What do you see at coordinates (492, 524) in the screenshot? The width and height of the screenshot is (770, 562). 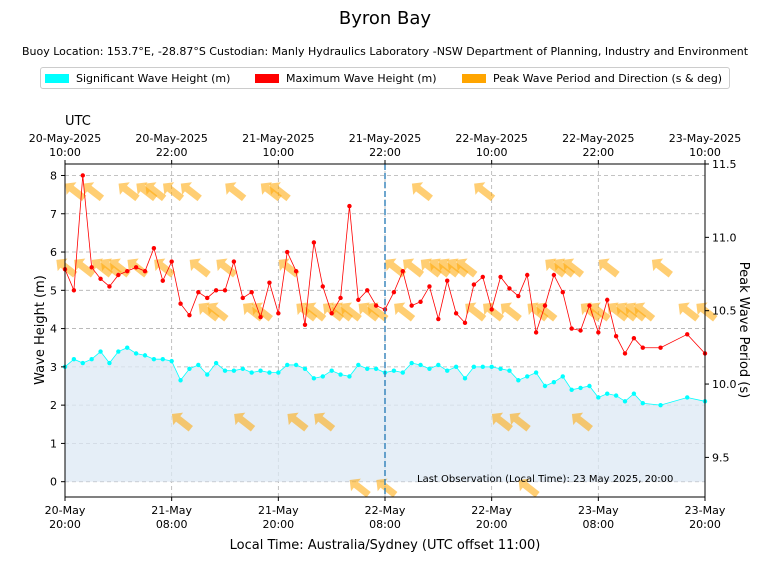 I see `x-tick-label-time: 20:00` at bounding box center [492, 524].